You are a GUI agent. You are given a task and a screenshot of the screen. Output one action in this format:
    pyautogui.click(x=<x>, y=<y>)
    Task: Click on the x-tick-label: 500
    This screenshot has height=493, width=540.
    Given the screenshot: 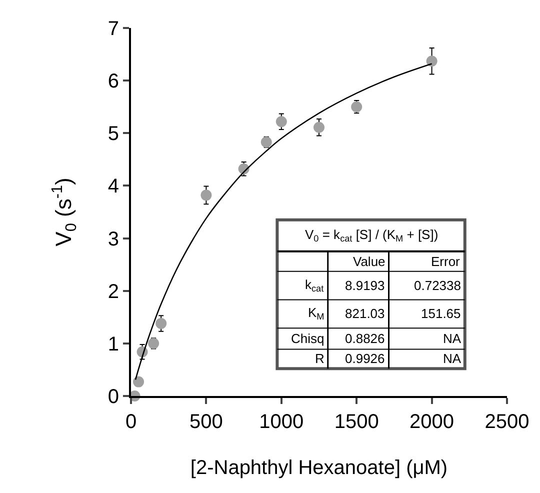 What is the action you would take?
    pyautogui.click(x=206, y=422)
    